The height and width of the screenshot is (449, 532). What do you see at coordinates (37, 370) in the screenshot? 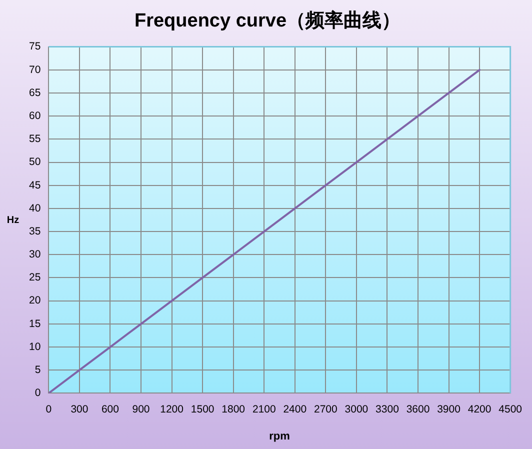
I see `y-tick-label: 5` at bounding box center [37, 370].